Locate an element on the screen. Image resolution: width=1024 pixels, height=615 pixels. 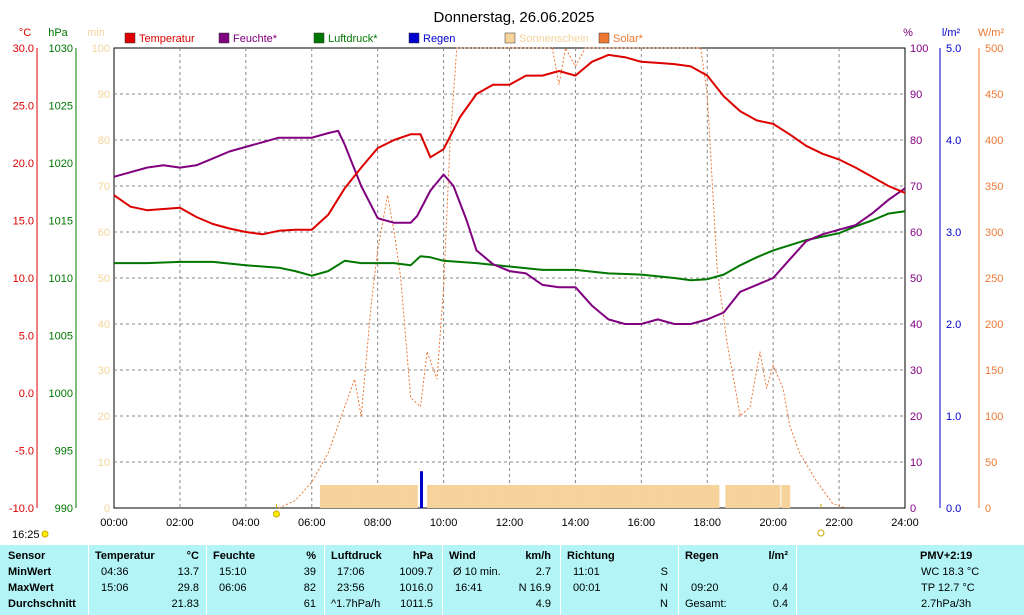
tick-label-pressure: 1000 is located at coordinates (61, 394).